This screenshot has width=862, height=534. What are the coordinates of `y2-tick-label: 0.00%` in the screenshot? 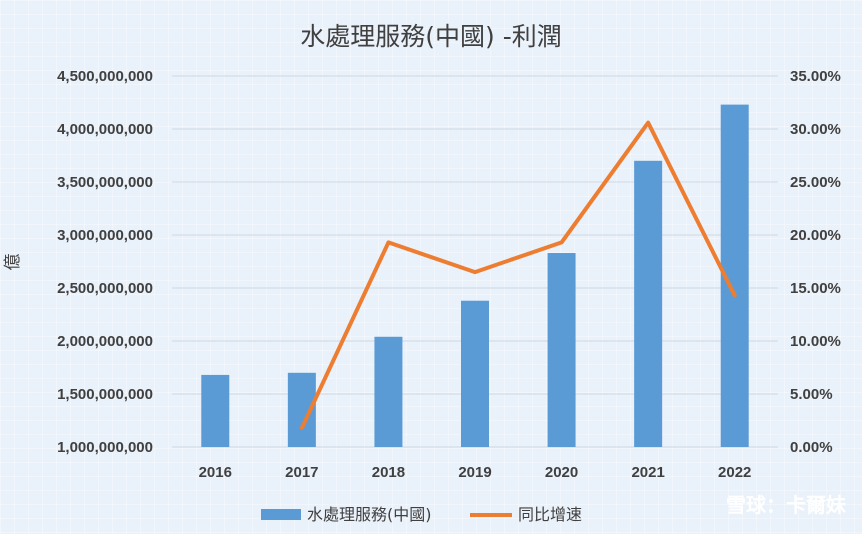 It's located at (811, 447).